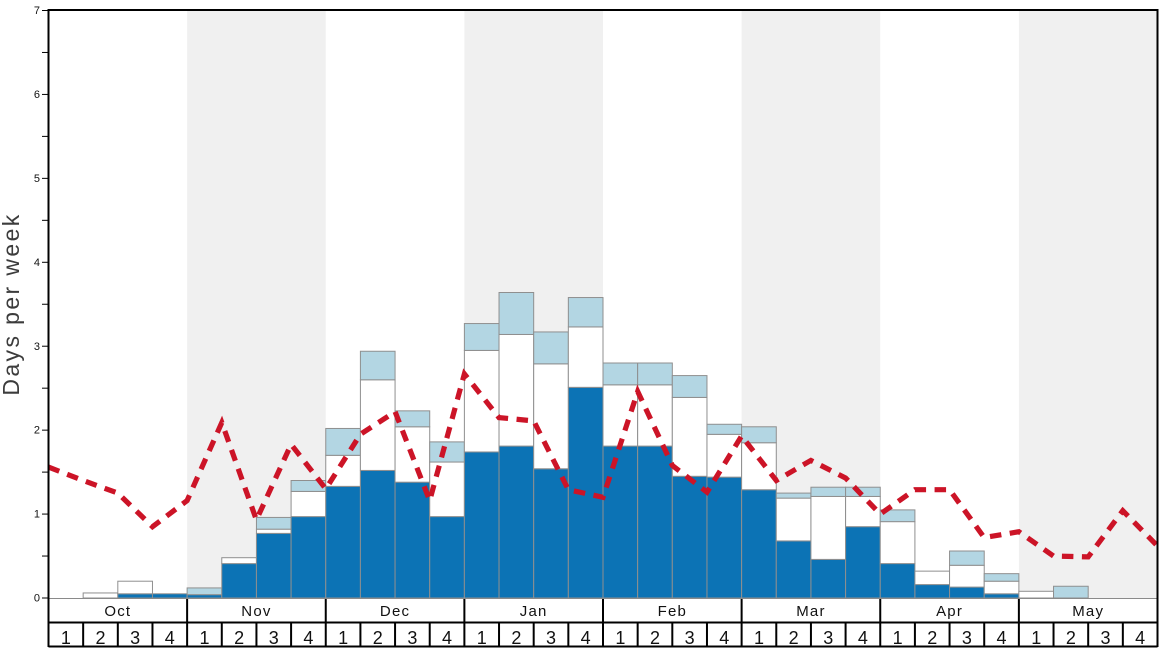  I want to click on svg-text: Oct, so click(117, 611).